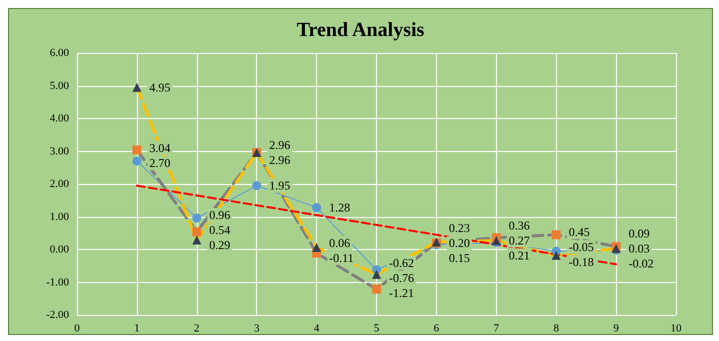 The image size is (719, 341). What do you see at coordinates (341, 257) in the screenshot?
I see `data-label: -0.11` at bounding box center [341, 257].